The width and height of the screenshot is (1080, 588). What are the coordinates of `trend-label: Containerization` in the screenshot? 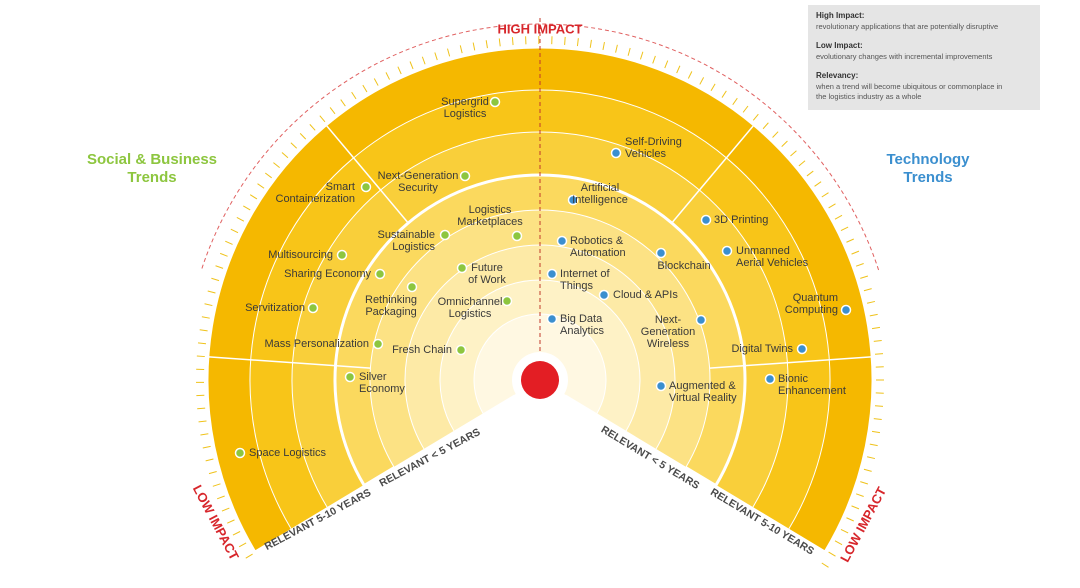 It's located at (316, 199).